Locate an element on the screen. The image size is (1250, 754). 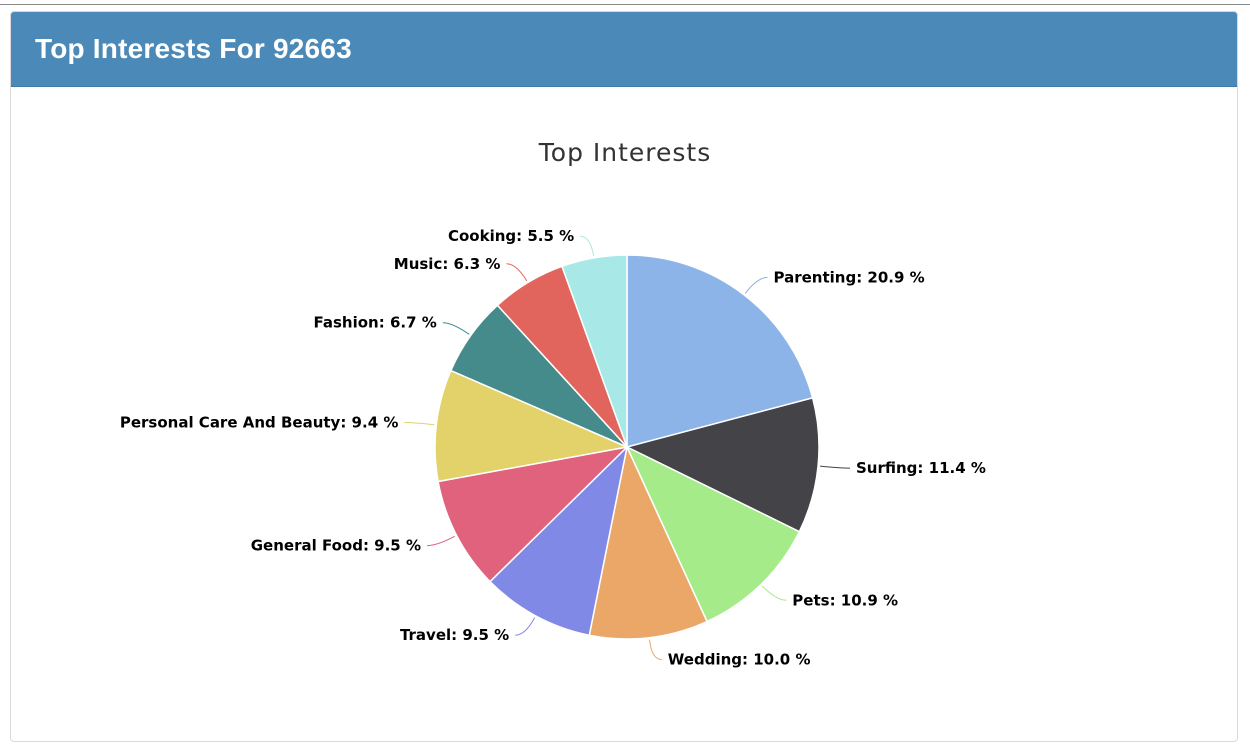
connector-travel is located at coordinates (525, 626).